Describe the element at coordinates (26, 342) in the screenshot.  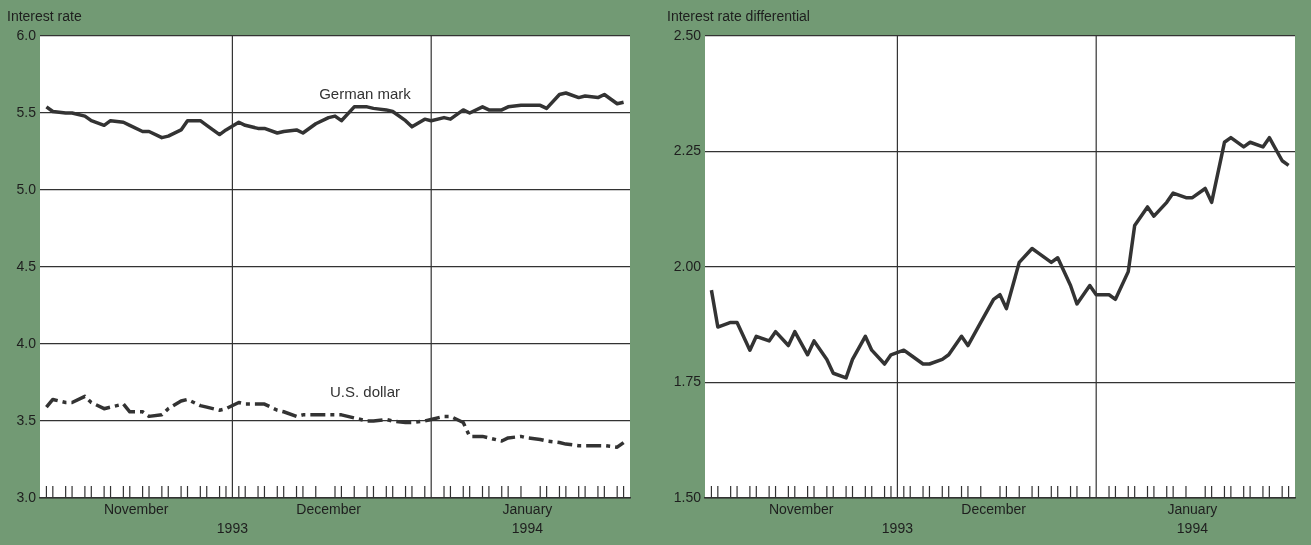
I see `y-tick-label: 4.0` at that location.